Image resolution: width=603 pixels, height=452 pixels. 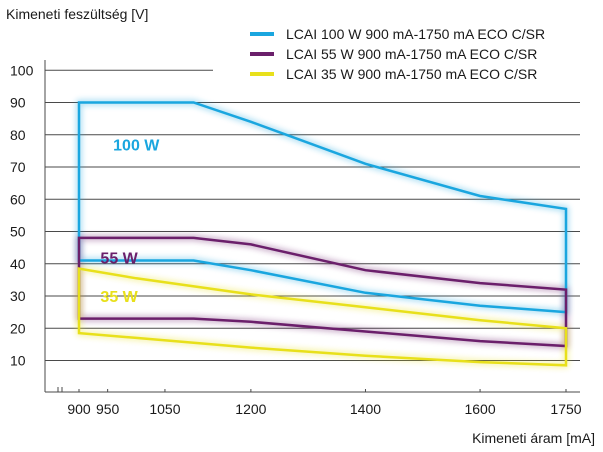 I want to click on y-tick-label: 50, so click(x=18, y=232).